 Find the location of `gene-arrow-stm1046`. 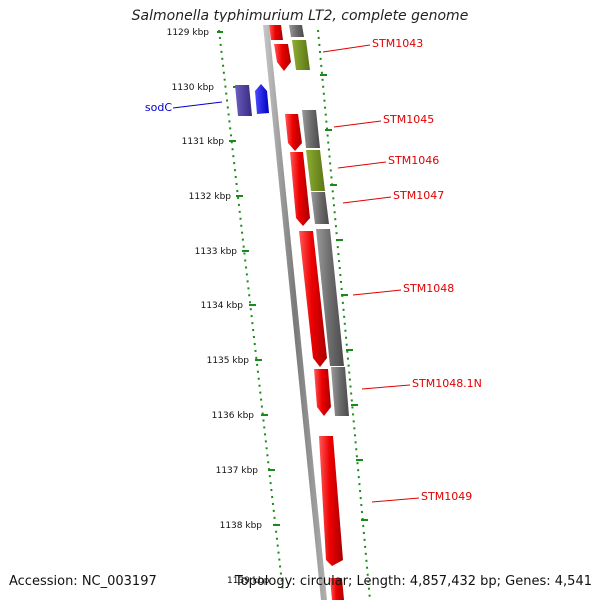

gene-arrow-stm1046 is located at coordinates (300, 189).